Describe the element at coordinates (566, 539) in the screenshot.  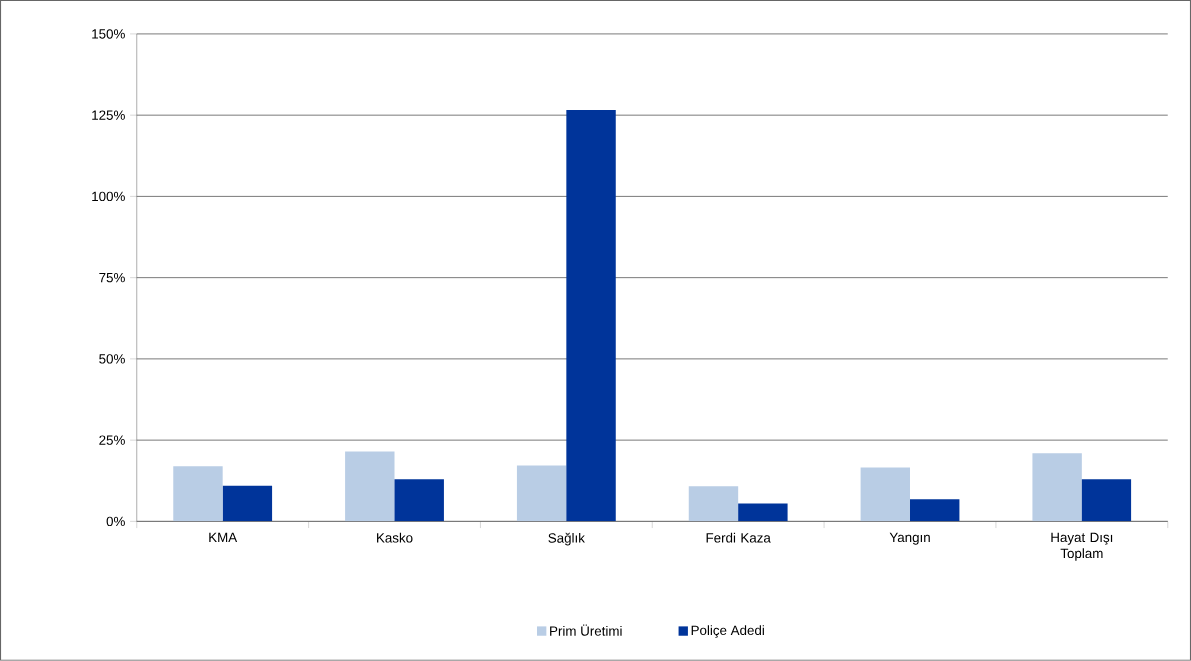
I see `x-tick-label: Sağlık` at that location.